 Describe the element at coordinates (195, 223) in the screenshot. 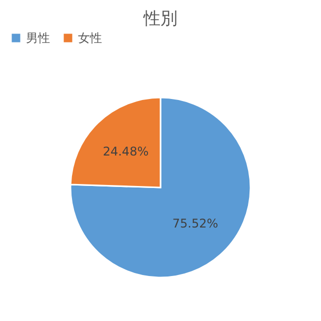

I see `data-label: 75.52%` at that location.